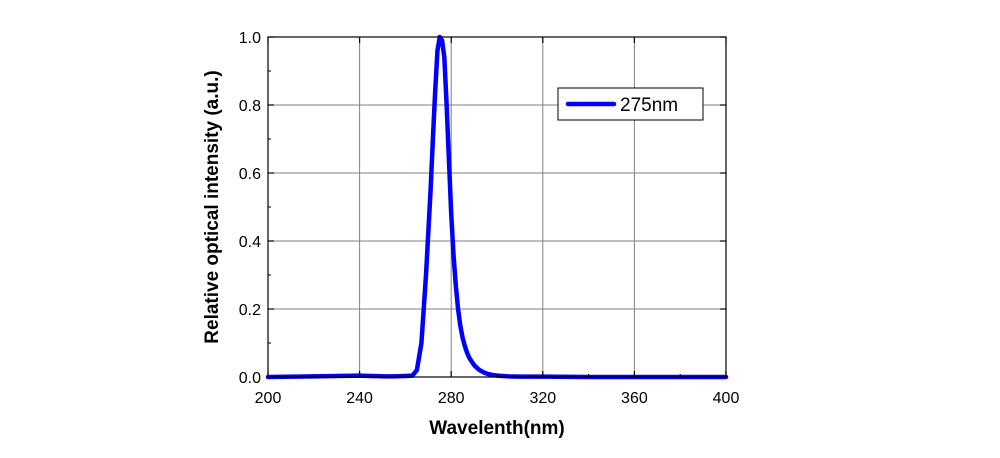  I want to click on y-tick-label: 0.8, so click(250, 106).